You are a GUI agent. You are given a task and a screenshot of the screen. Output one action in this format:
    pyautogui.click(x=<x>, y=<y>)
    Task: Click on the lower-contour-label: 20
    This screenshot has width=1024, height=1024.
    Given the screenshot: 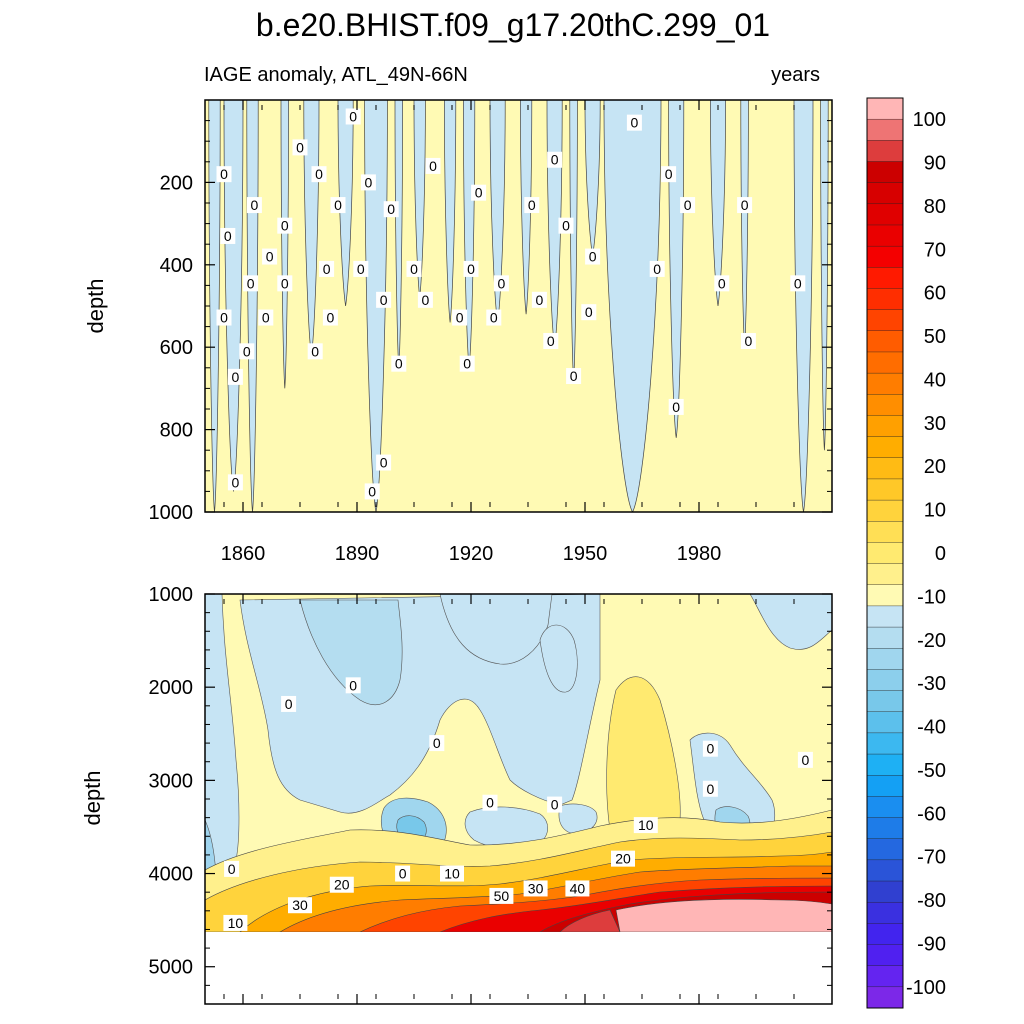 What is the action you would take?
    pyautogui.click(x=342, y=885)
    